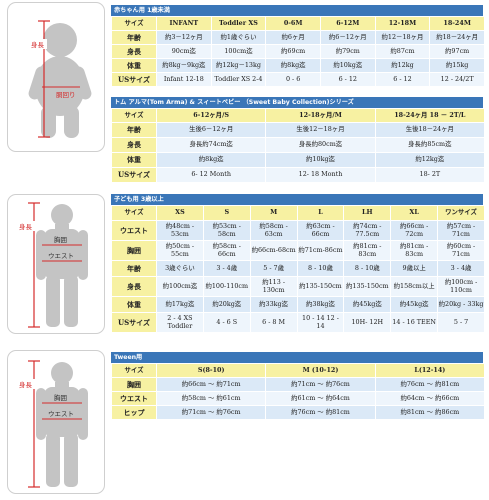  What do you see at coordinates (180, 230) in the screenshot?
I see `table-cell: 約48cm - 53cm` at bounding box center [180, 230].